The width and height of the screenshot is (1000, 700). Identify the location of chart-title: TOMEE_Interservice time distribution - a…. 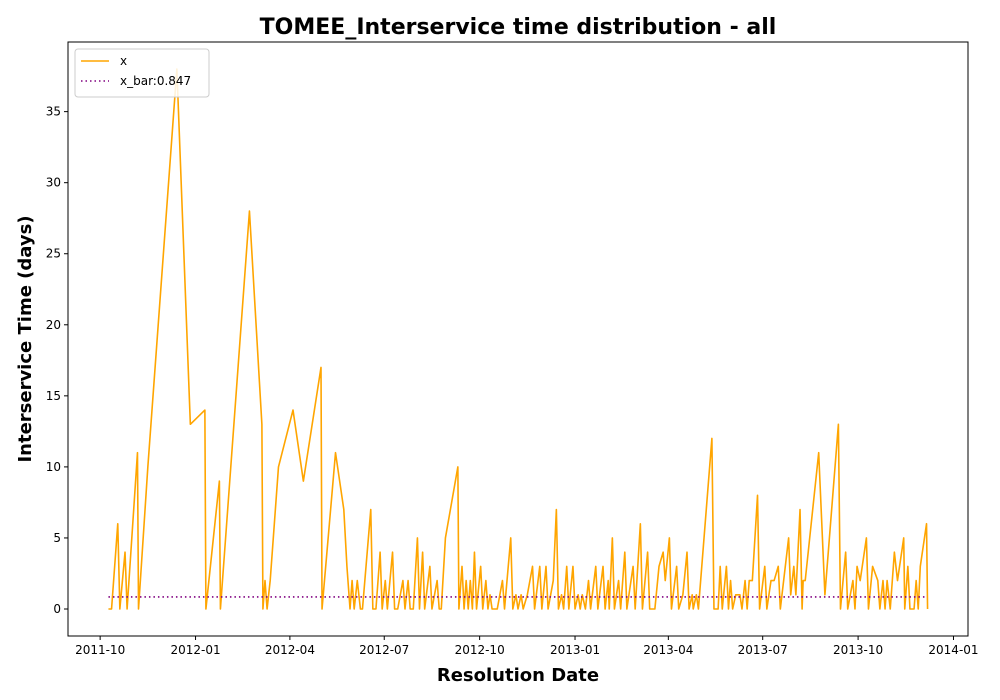
(518, 27).